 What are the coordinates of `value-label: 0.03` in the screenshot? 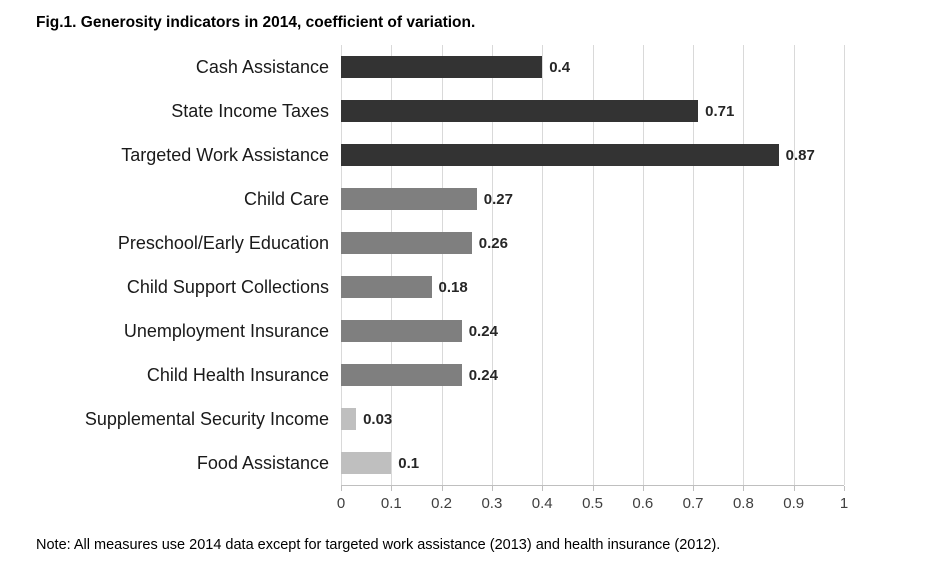 It's located at (378, 419).